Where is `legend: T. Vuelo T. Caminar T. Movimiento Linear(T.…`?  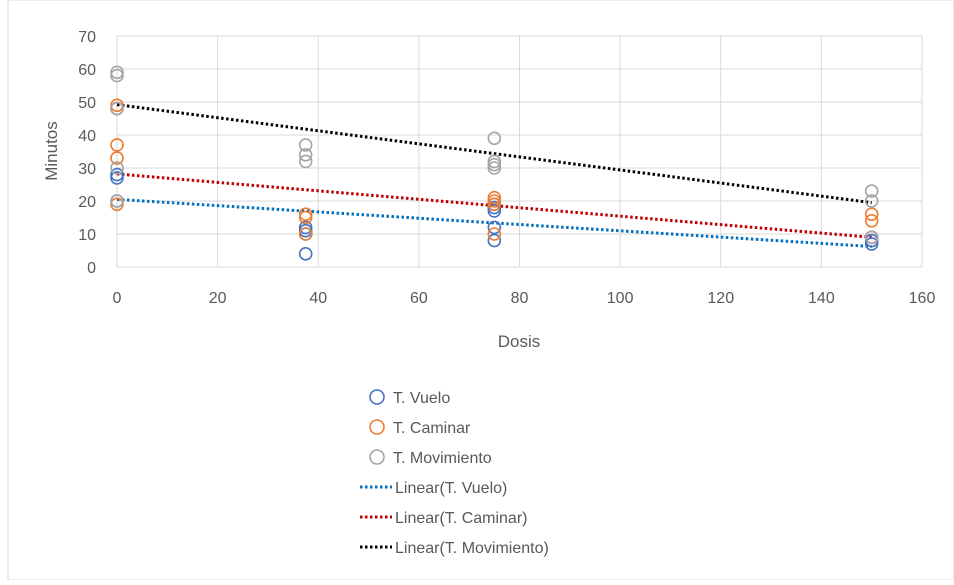
legend: T. Vuelo T. Caminar T. Movimiento Linear(T.… is located at coordinates (454, 473).